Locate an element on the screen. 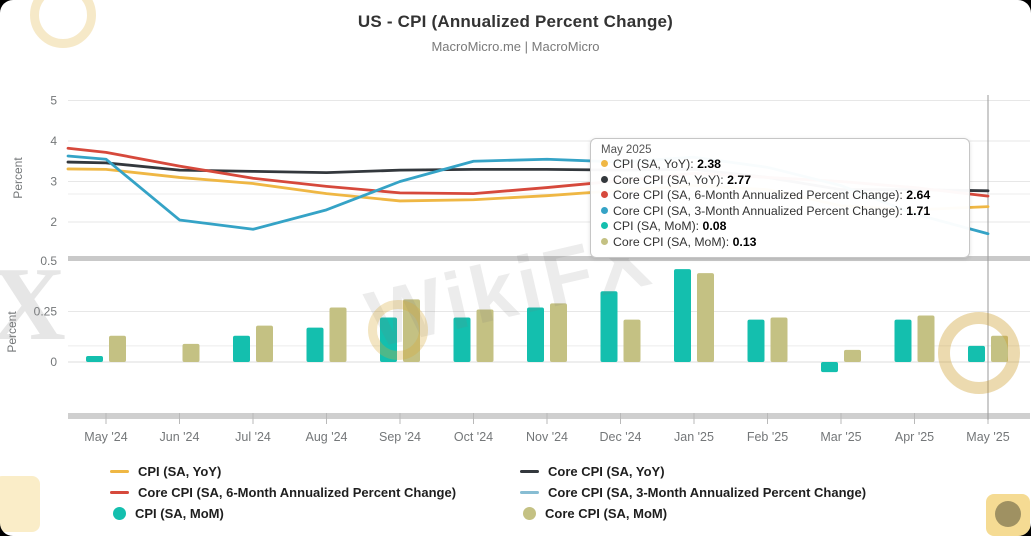  y-axis-tick-label: 2 is located at coordinates (53, 222).